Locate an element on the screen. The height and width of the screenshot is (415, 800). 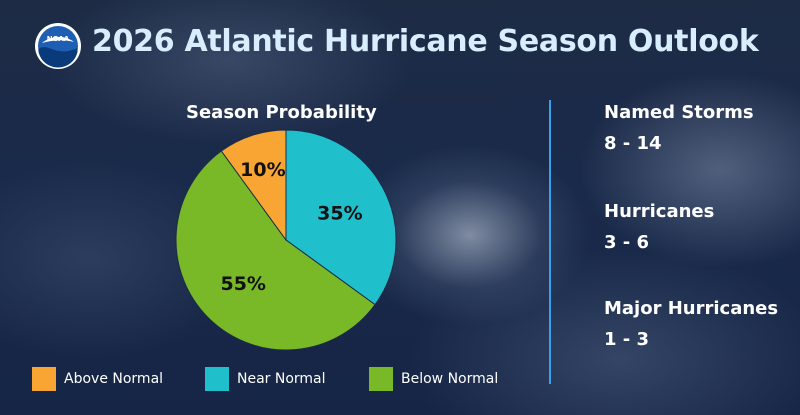
stat-value: 3 - 6 is located at coordinates (627, 242).